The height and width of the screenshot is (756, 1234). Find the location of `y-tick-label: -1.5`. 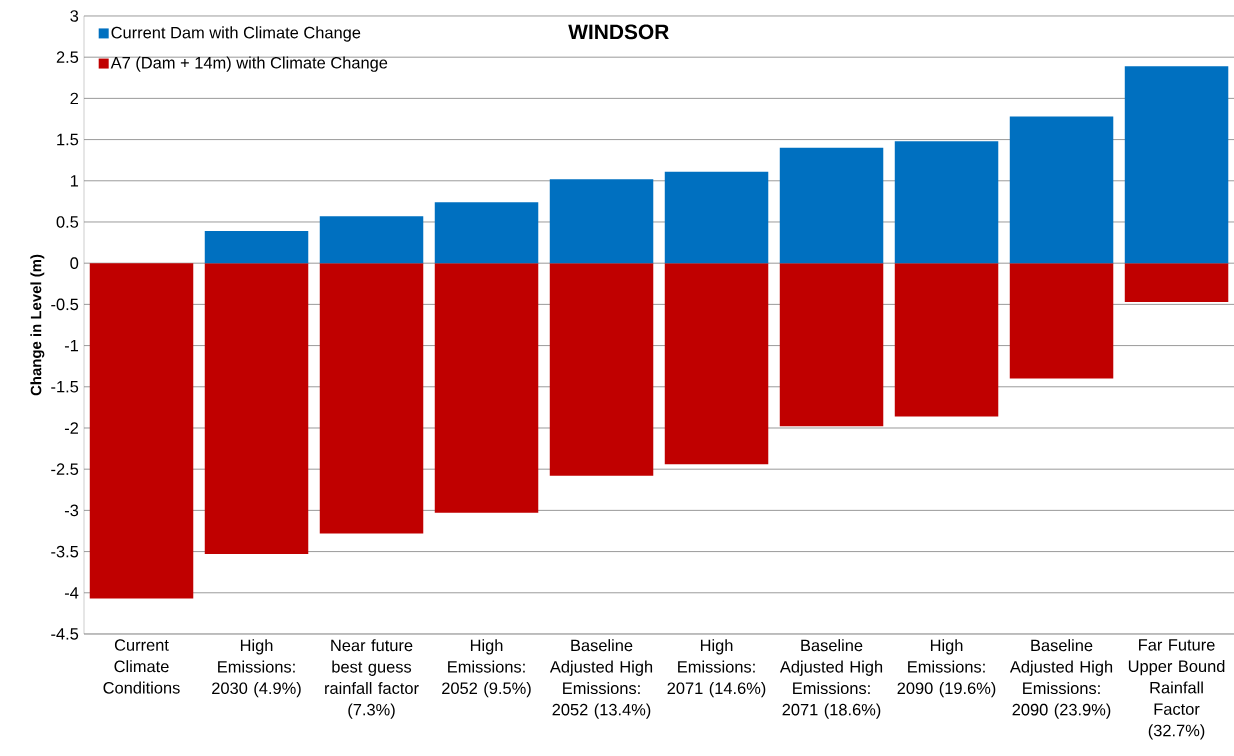

y-tick-label: -1.5 is located at coordinates (65, 387).